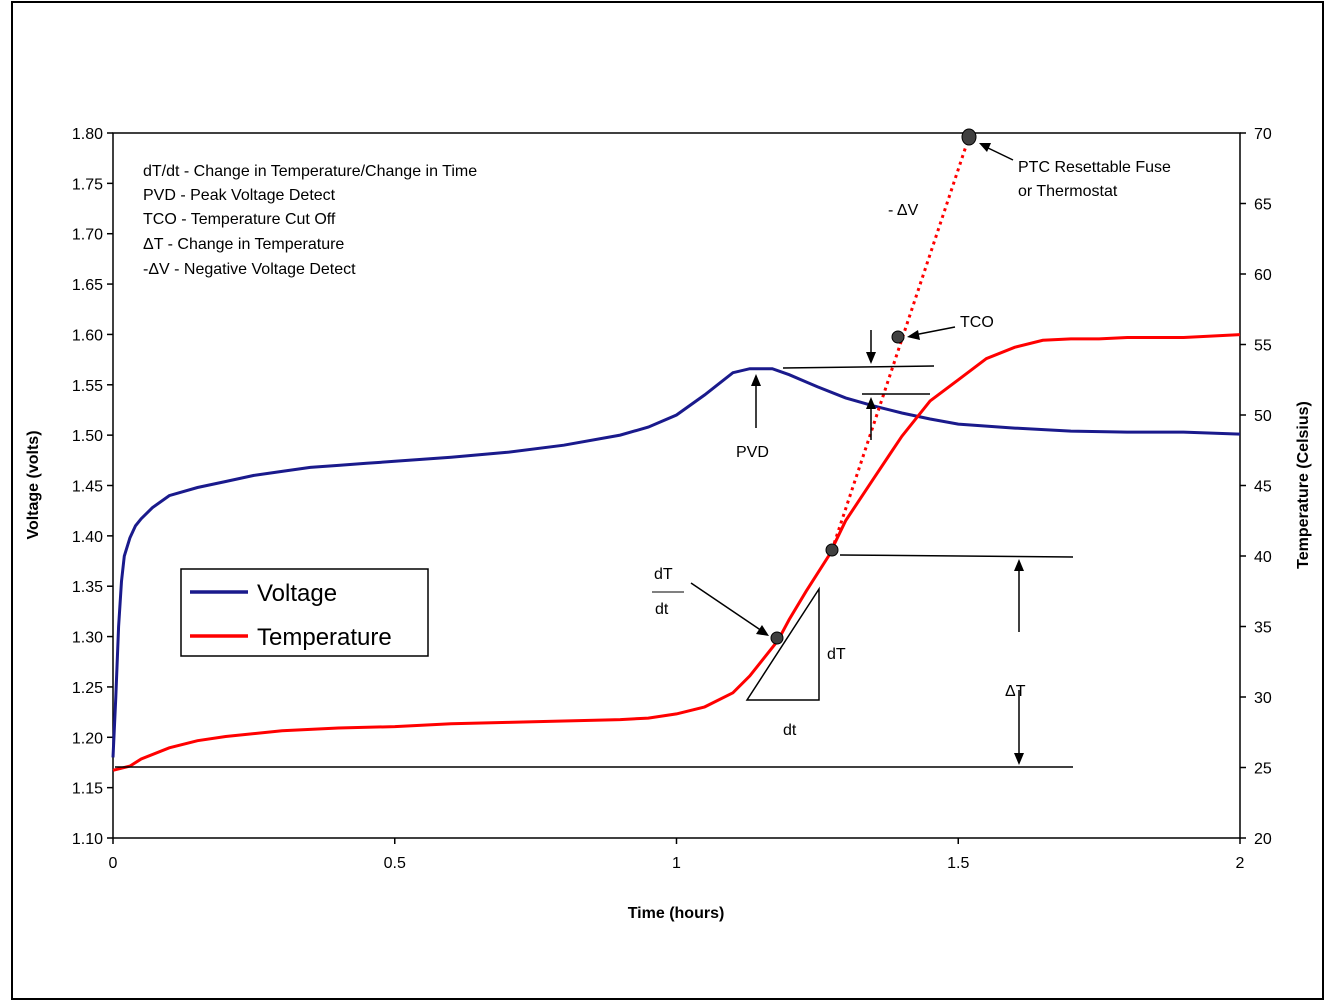  I want to click on y-right-tick-label: 35, so click(1263, 628).